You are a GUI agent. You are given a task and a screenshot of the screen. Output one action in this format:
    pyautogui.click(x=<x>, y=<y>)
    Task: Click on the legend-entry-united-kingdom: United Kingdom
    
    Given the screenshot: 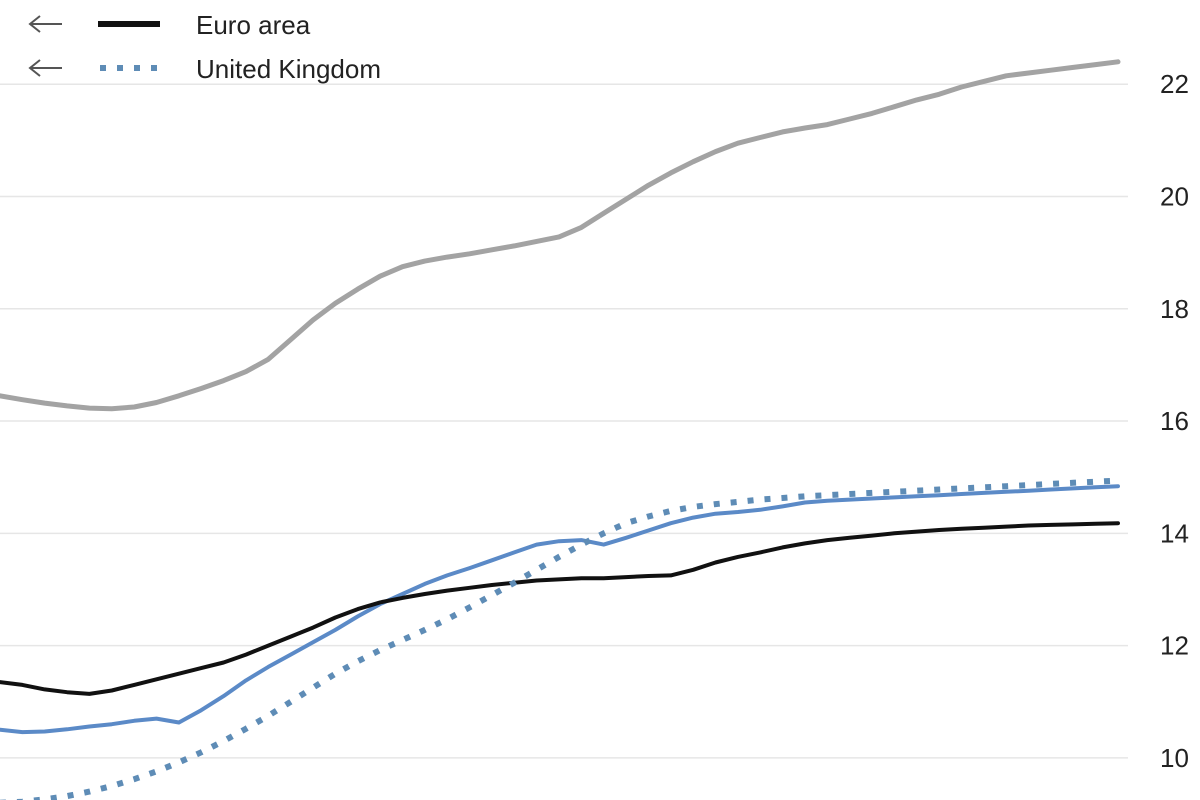 What is the action you would take?
    pyautogui.click(x=204, y=69)
    